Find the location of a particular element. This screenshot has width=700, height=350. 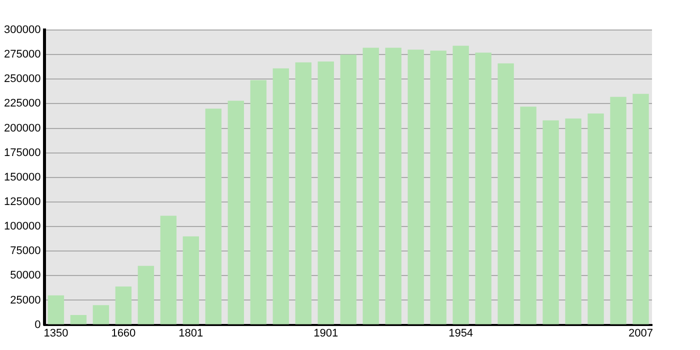

y-tick-label: 100000 is located at coordinates (22, 226).